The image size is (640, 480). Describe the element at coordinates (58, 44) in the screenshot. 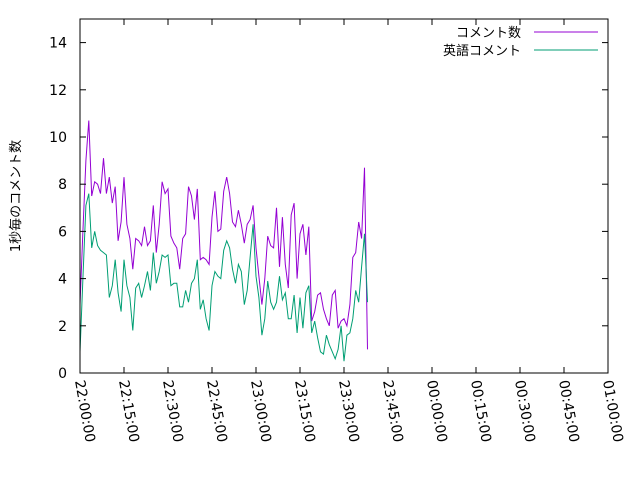

I see `y-tick-label: 14` at that location.